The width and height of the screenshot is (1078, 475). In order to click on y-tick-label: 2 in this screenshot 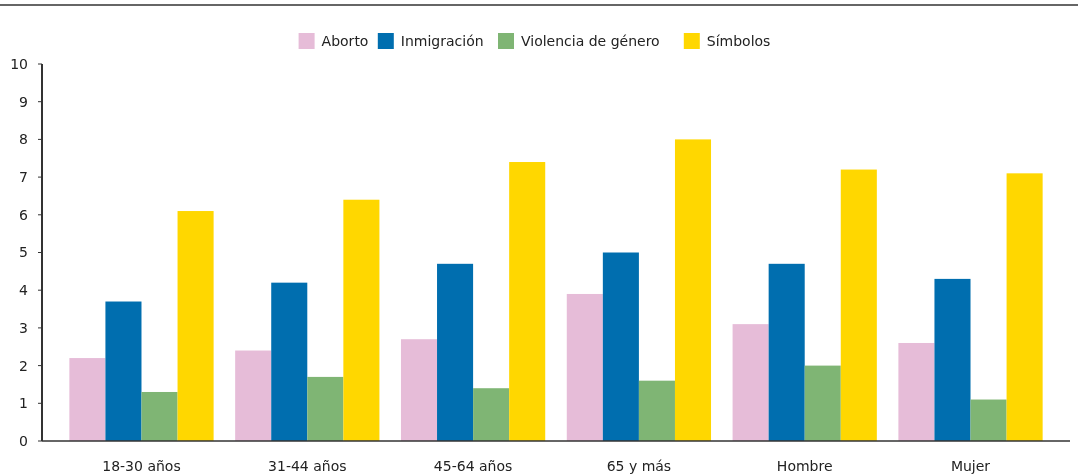, I will do `click(23, 365)`.